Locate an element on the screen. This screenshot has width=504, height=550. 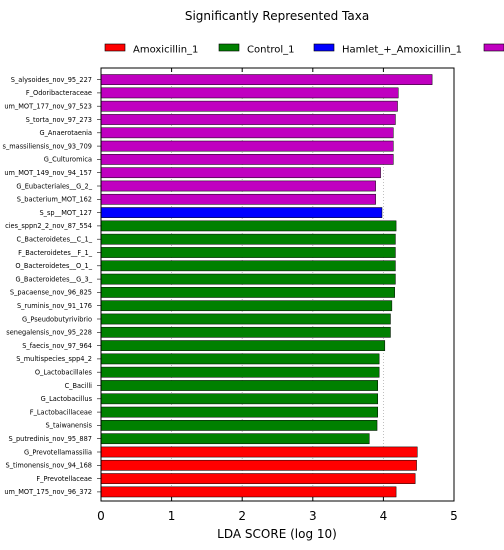
x-tick-label: 2 is located at coordinates (242, 516).